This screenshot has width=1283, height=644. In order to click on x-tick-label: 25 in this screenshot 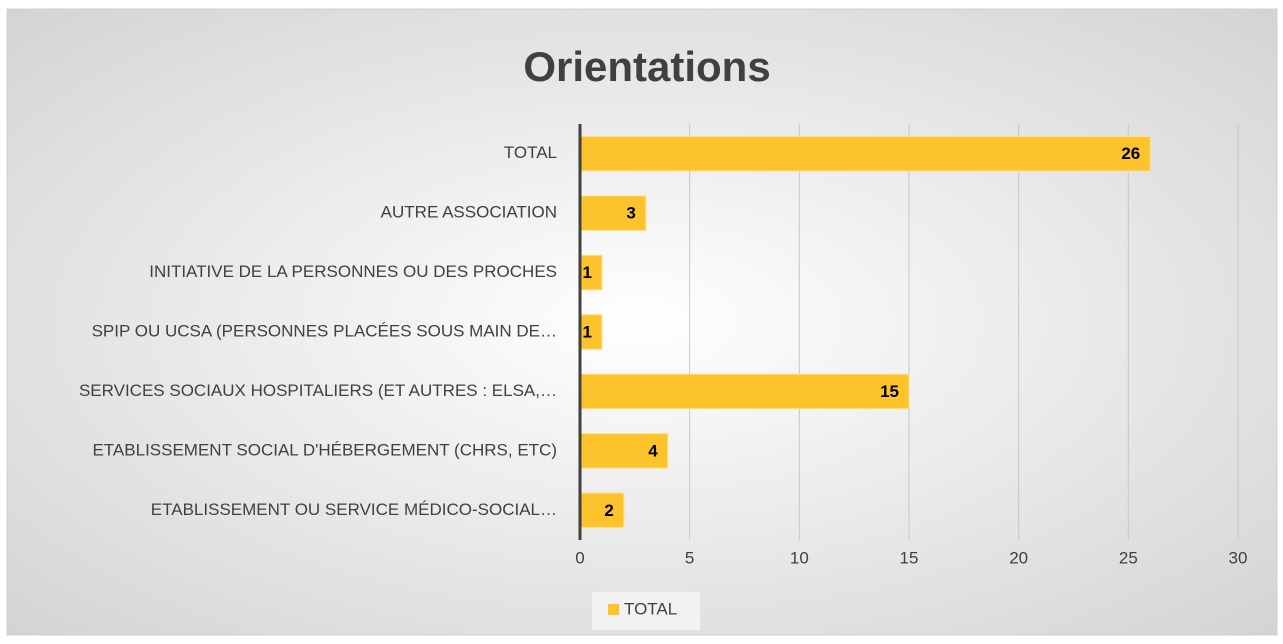, I will do `click(1128, 557)`.